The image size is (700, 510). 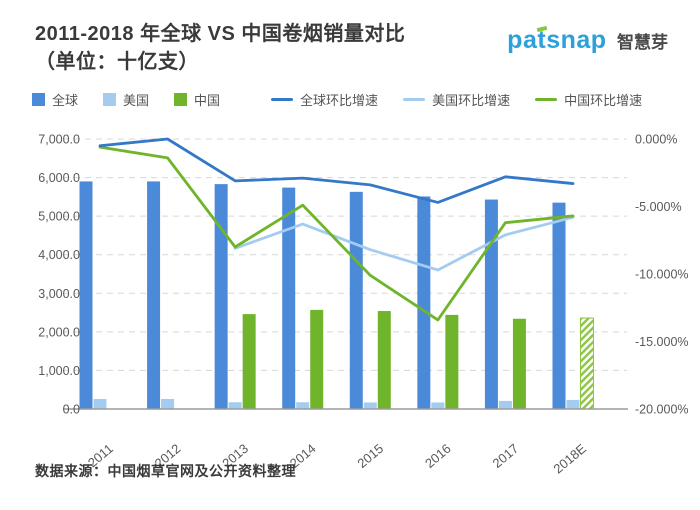 I want to click on legend-item-global-bar: 全球, so click(x=55, y=99).